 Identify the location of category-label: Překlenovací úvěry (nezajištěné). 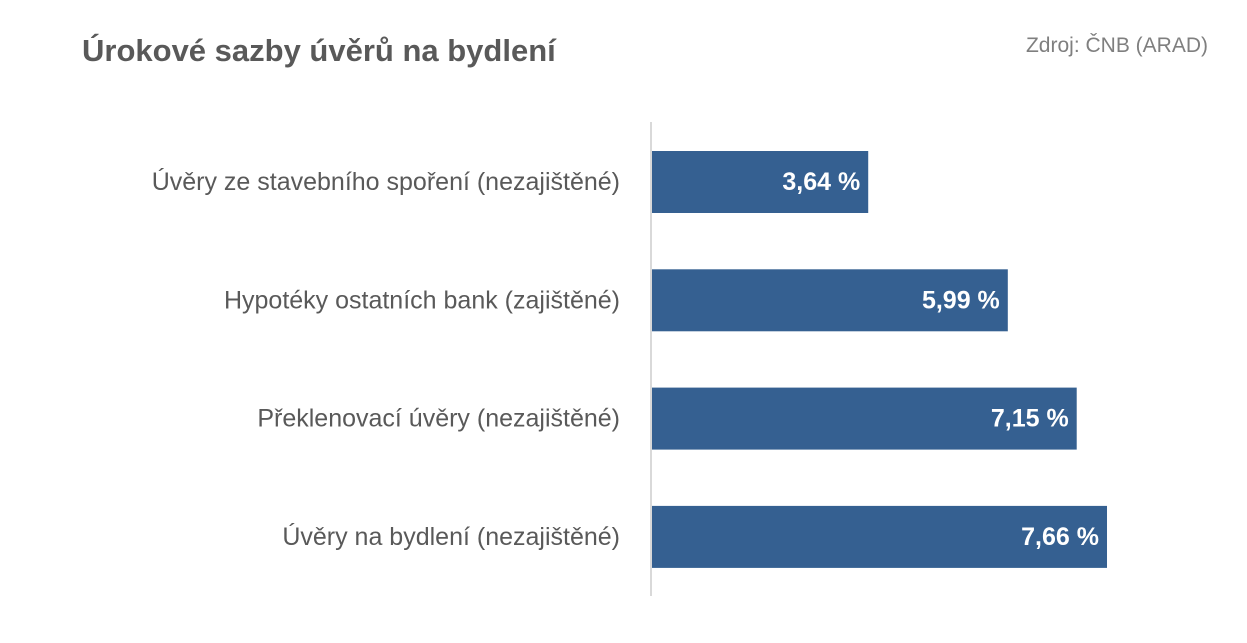
(438, 419).